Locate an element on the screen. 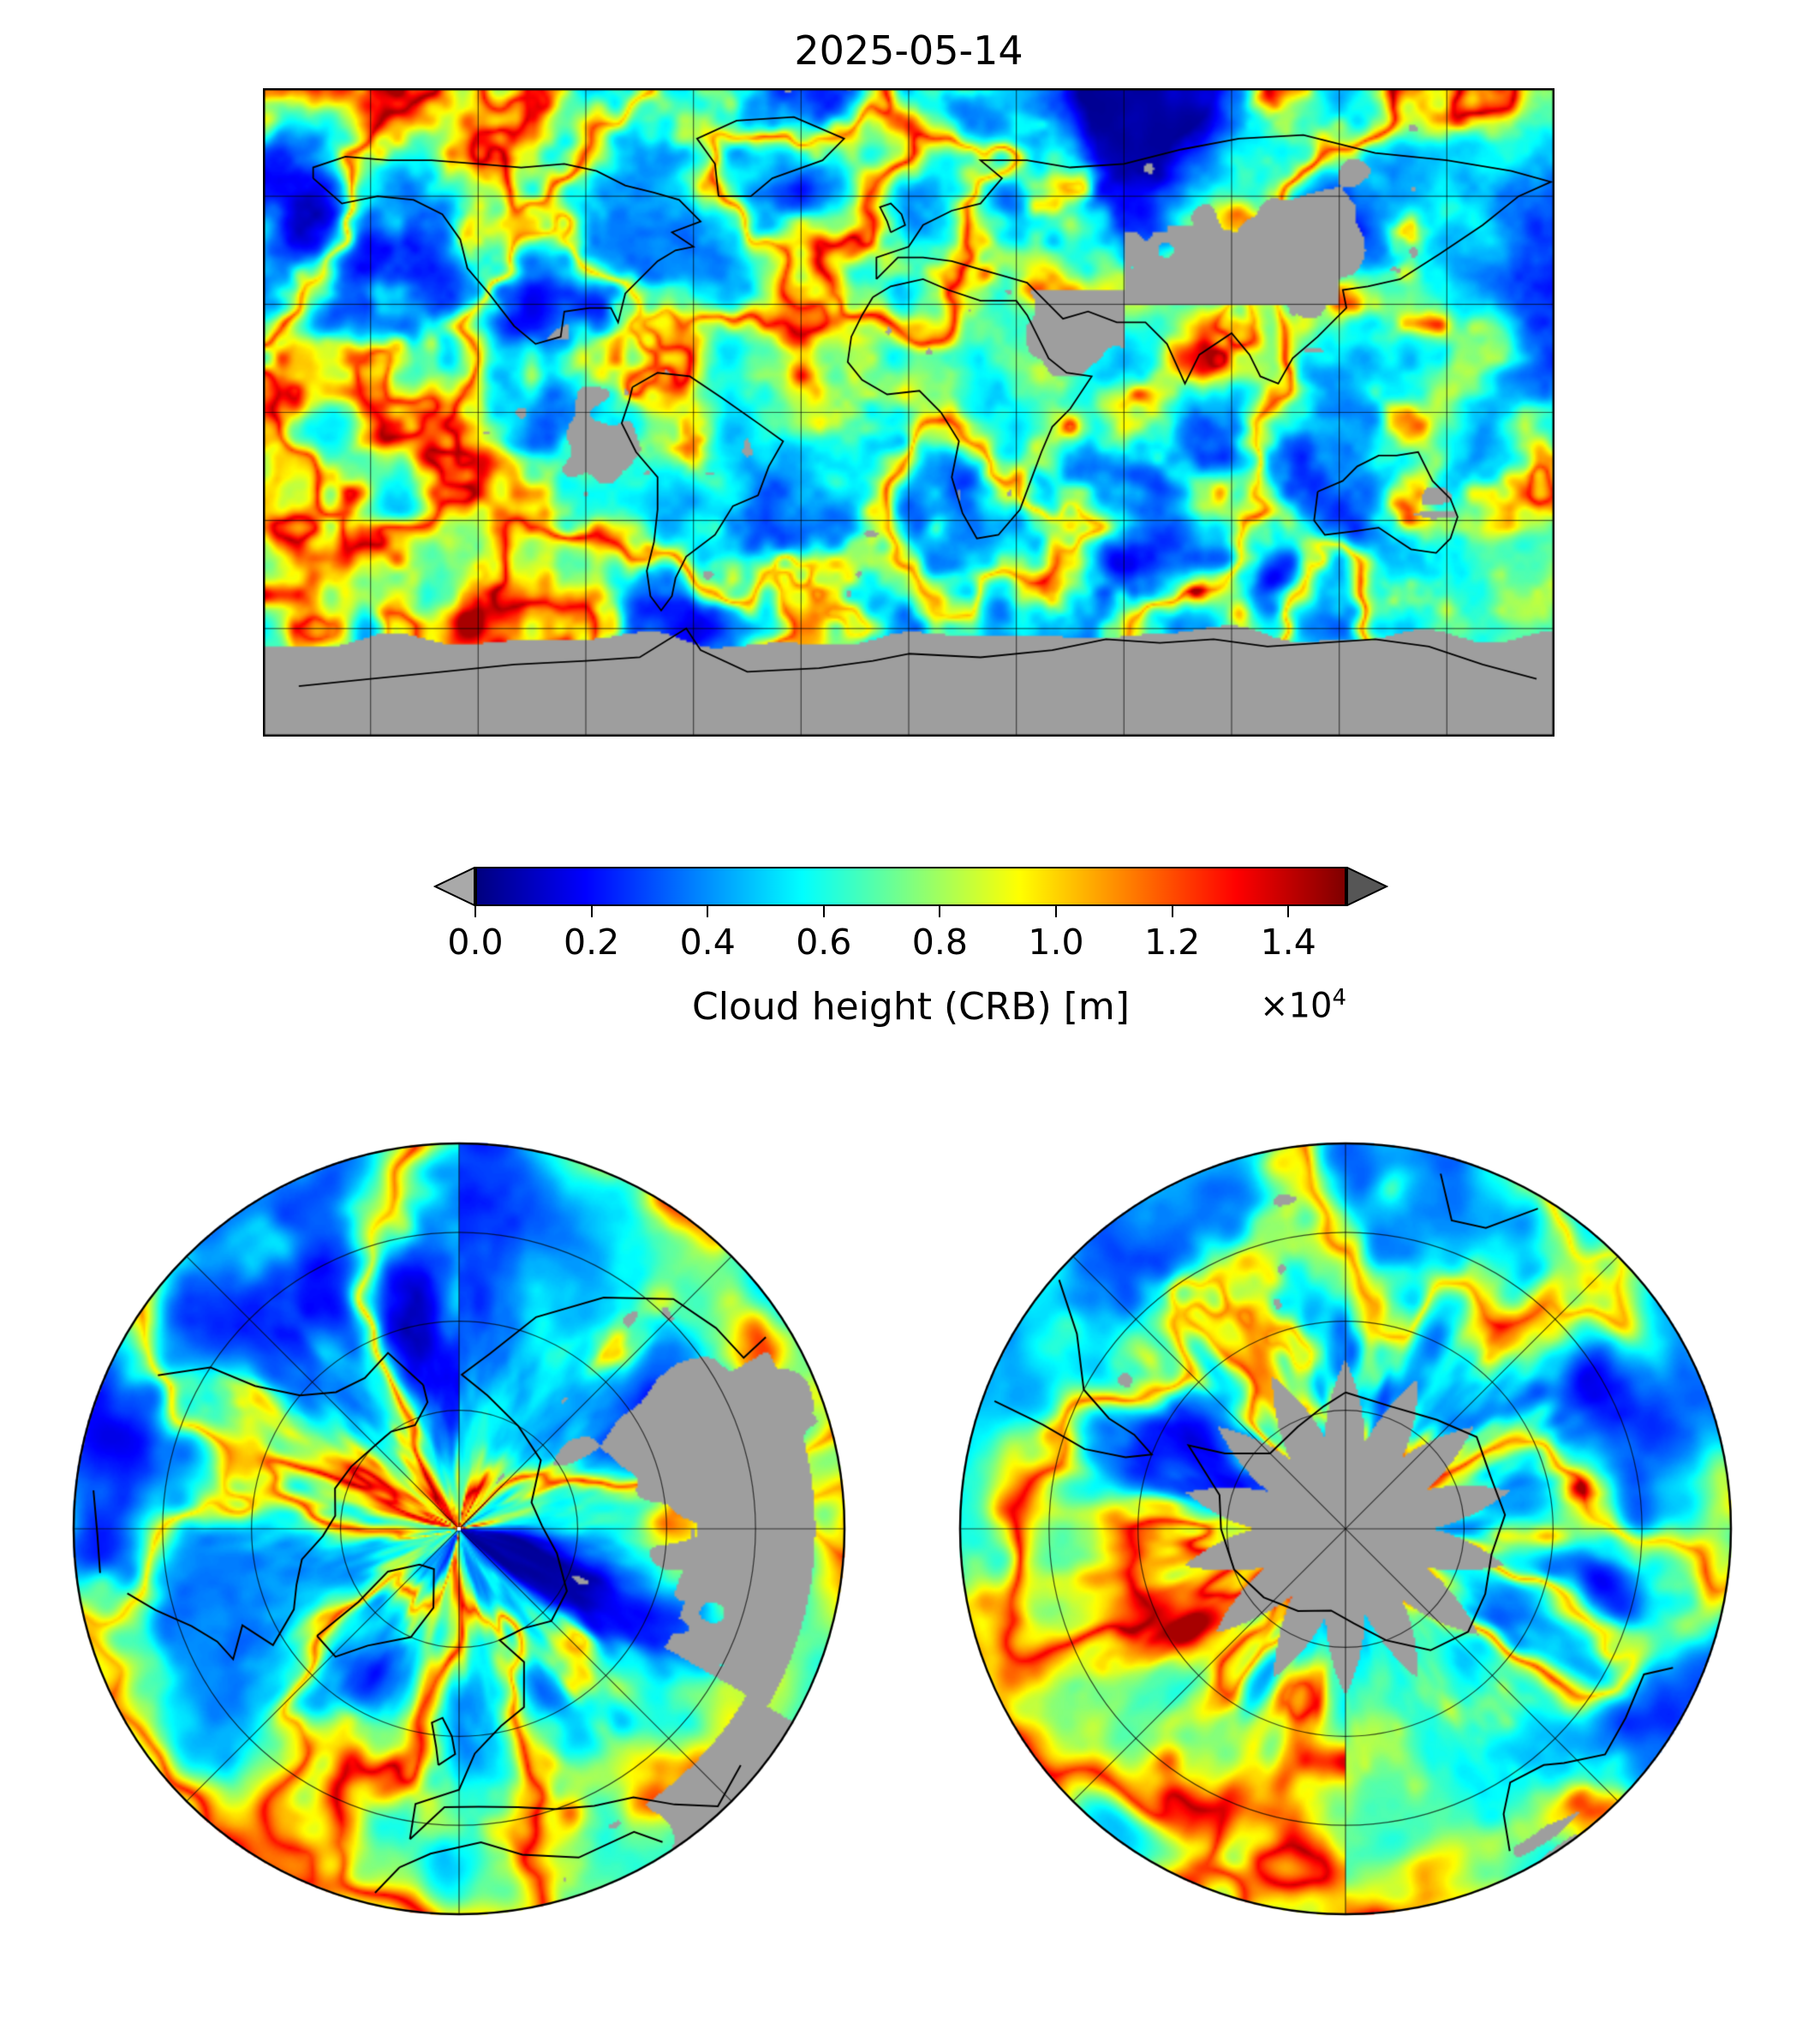 This screenshot has height=2023, width=1820. colorbar-tick-label: 0.2 is located at coordinates (591, 943).